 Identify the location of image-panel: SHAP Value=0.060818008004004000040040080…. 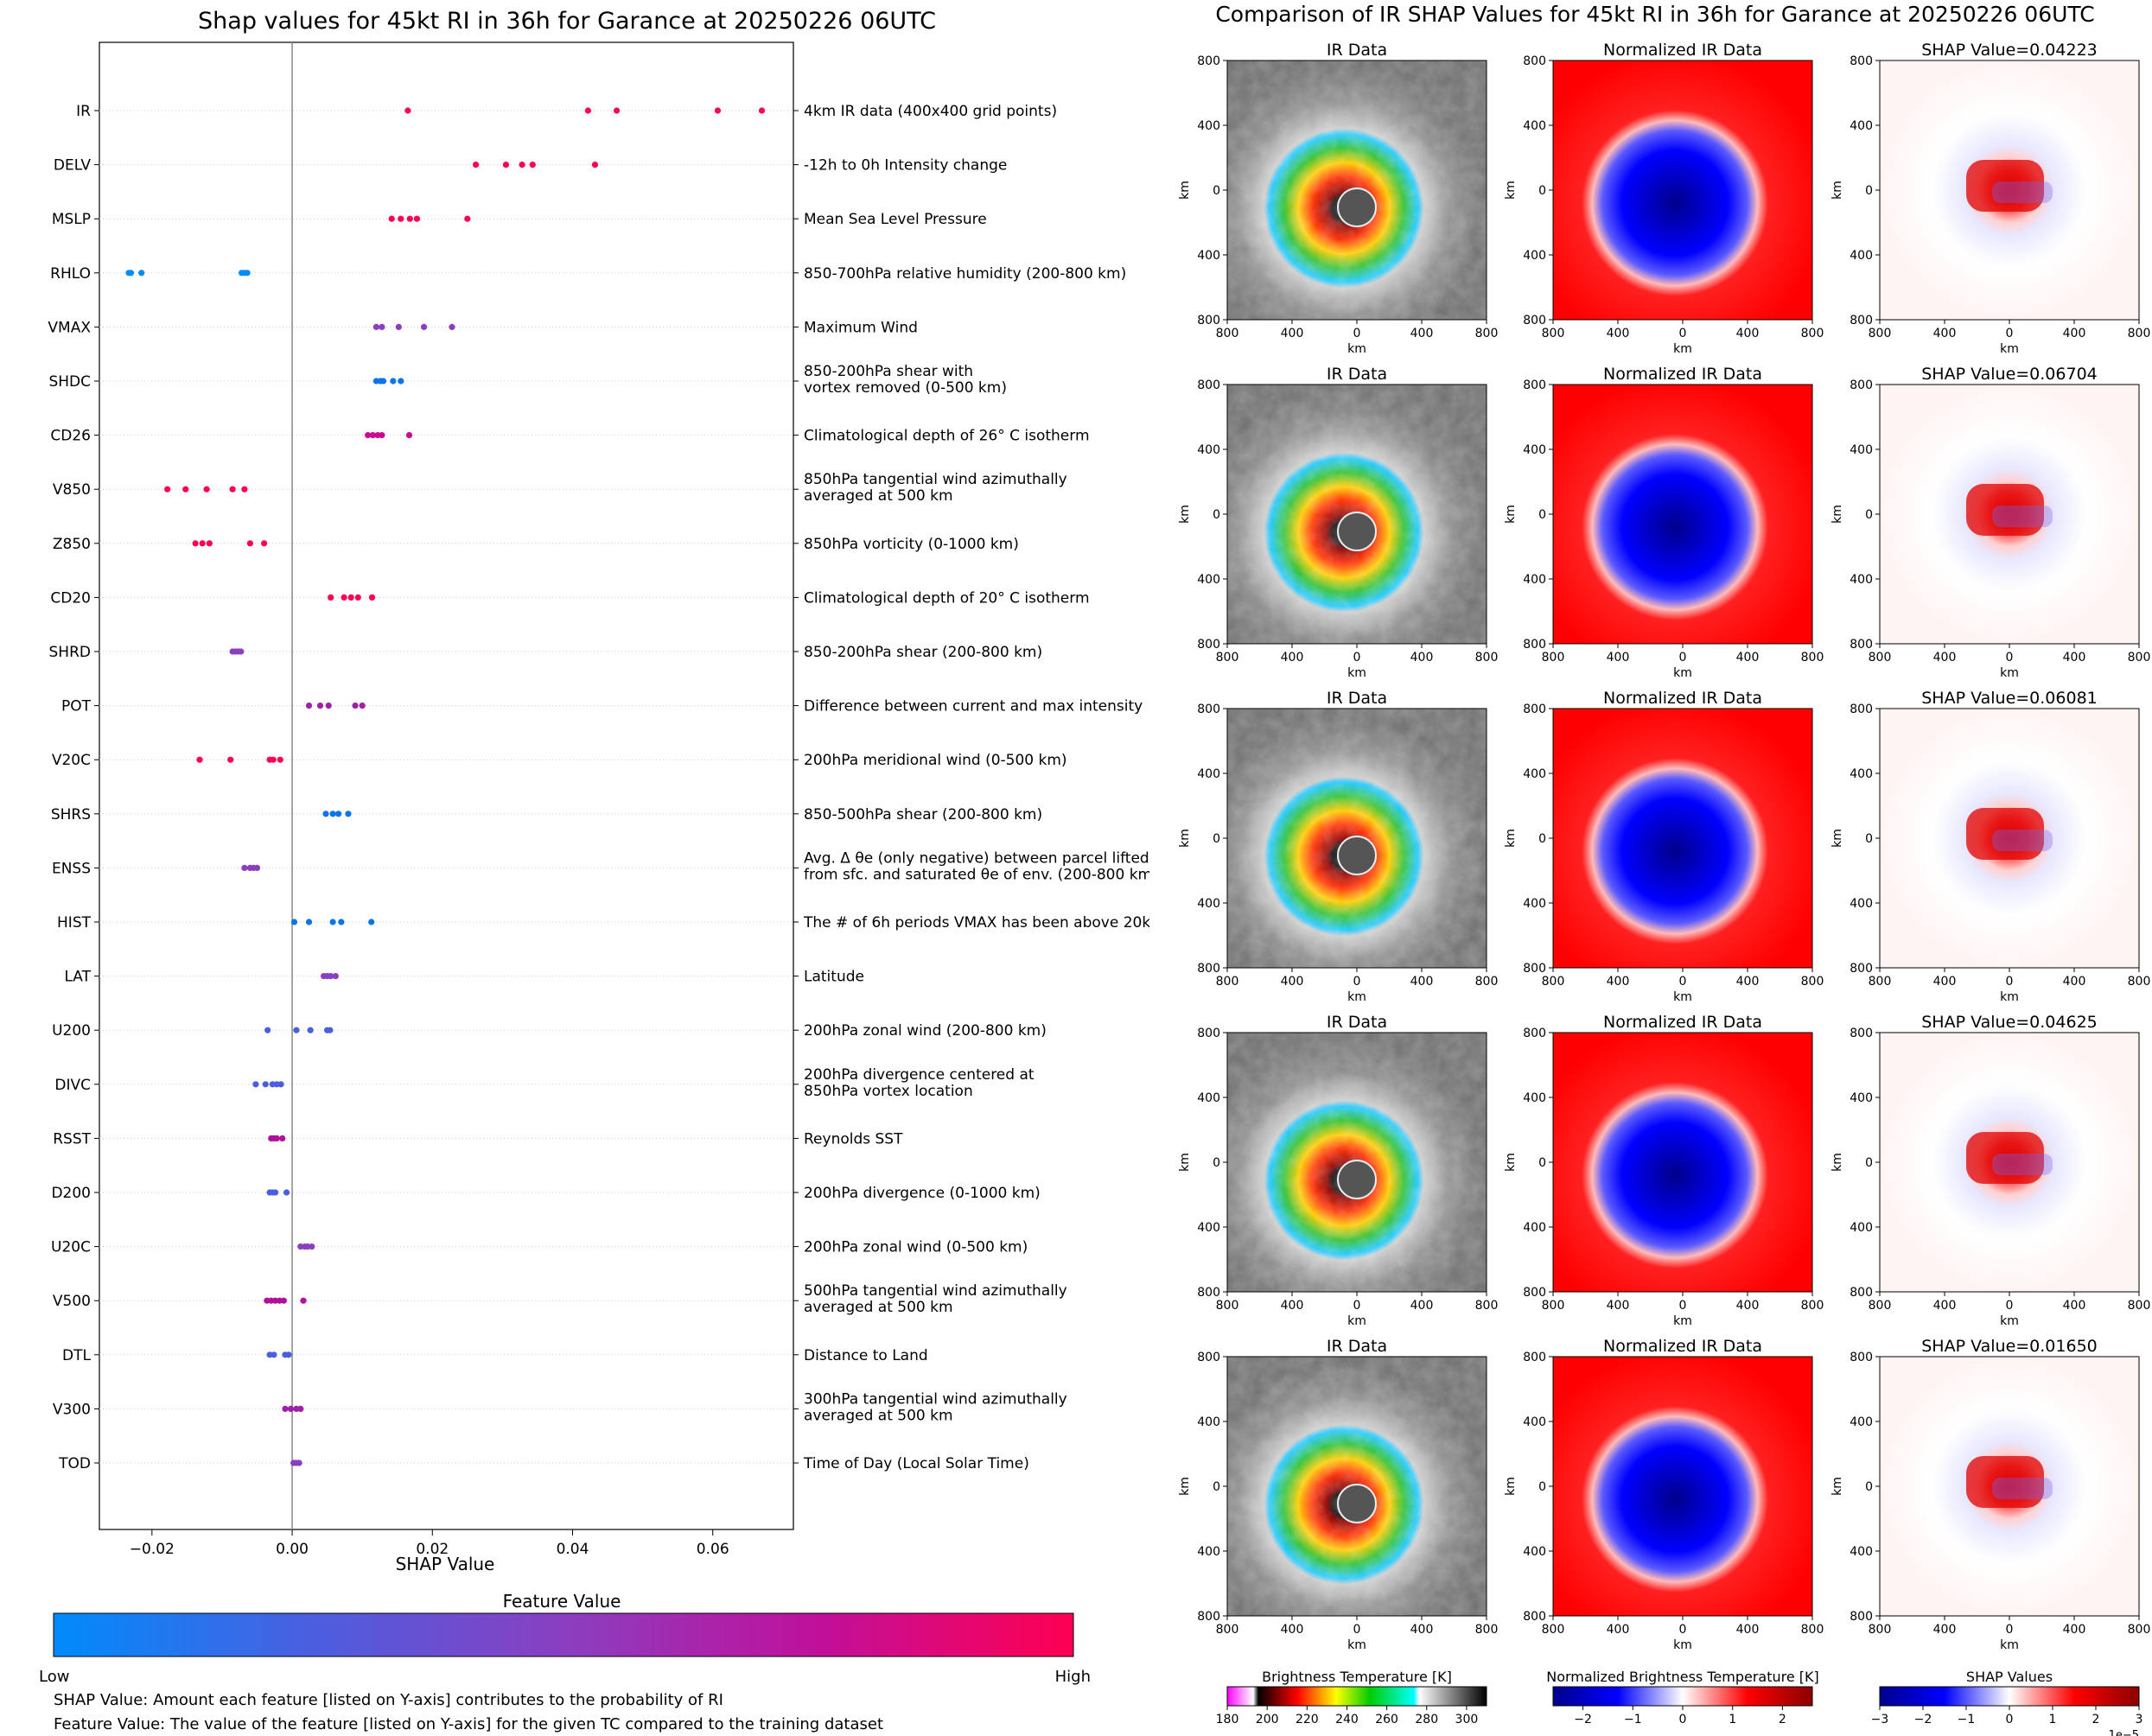
(1990, 846).